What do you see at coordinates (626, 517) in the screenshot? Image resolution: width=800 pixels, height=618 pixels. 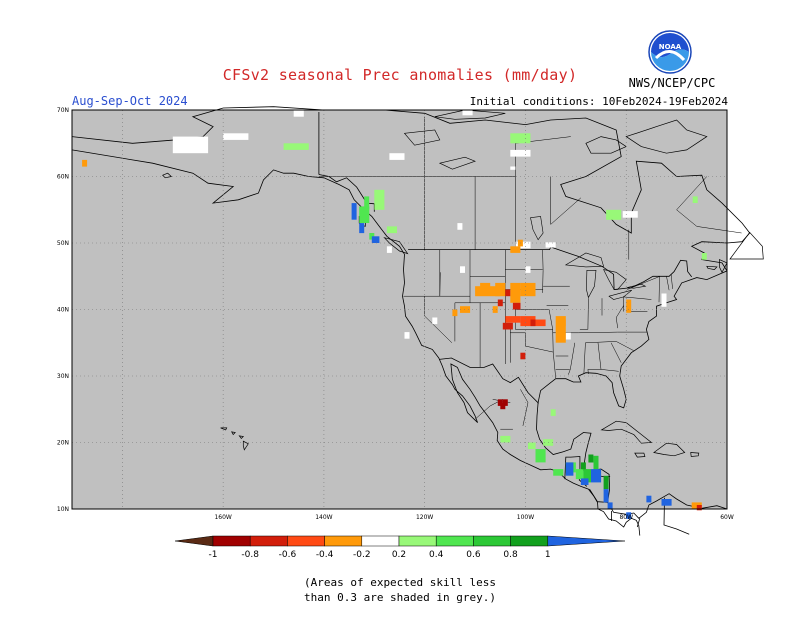 I see `lon-label: 80W` at bounding box center [626, 517].